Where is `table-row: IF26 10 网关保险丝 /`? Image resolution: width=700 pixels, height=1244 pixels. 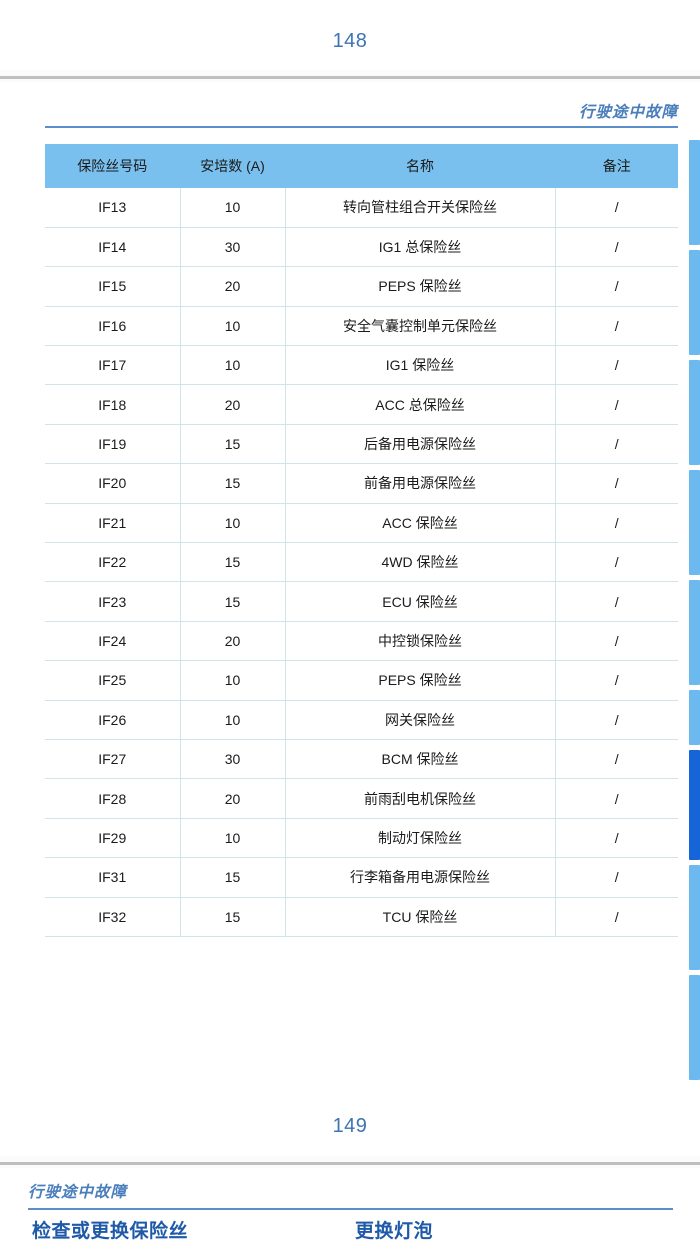
table-row: IF26 10 网关保险丝 / is located at coordinates (361, 720).